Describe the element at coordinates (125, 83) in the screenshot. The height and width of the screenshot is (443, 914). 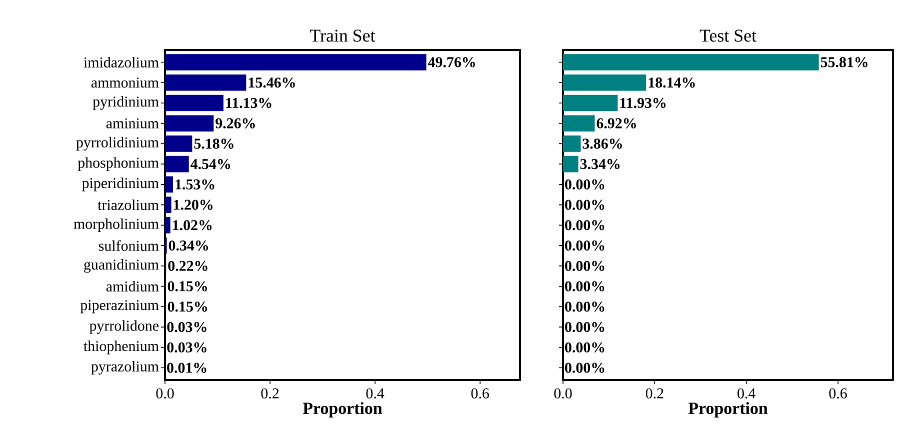
I see `y-tick-label: ammonium` at that location.